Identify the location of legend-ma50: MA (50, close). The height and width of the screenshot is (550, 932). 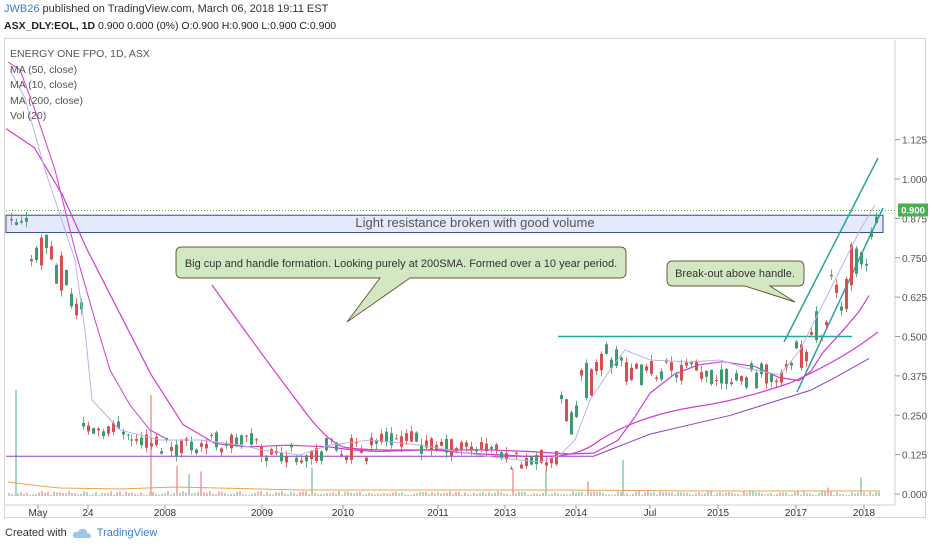
(44, 69).